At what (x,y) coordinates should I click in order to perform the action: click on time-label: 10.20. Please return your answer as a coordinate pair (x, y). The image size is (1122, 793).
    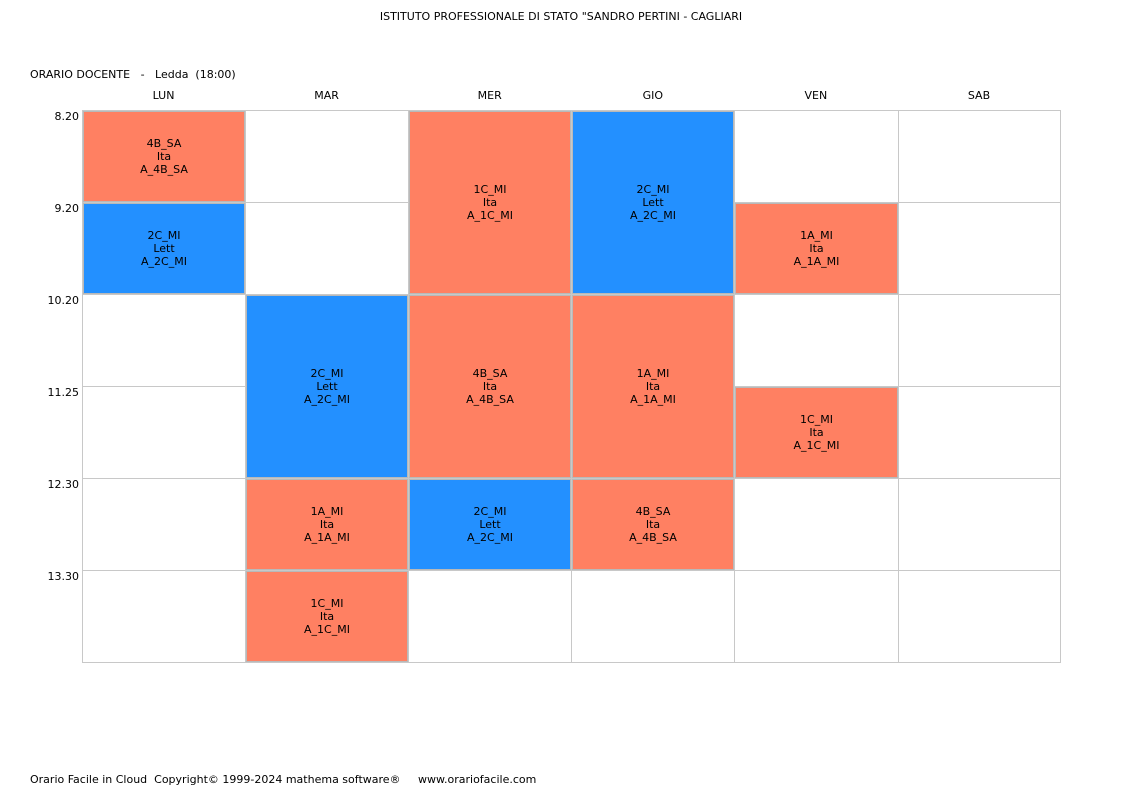
    Looking at the image, I should click on (63, 300).